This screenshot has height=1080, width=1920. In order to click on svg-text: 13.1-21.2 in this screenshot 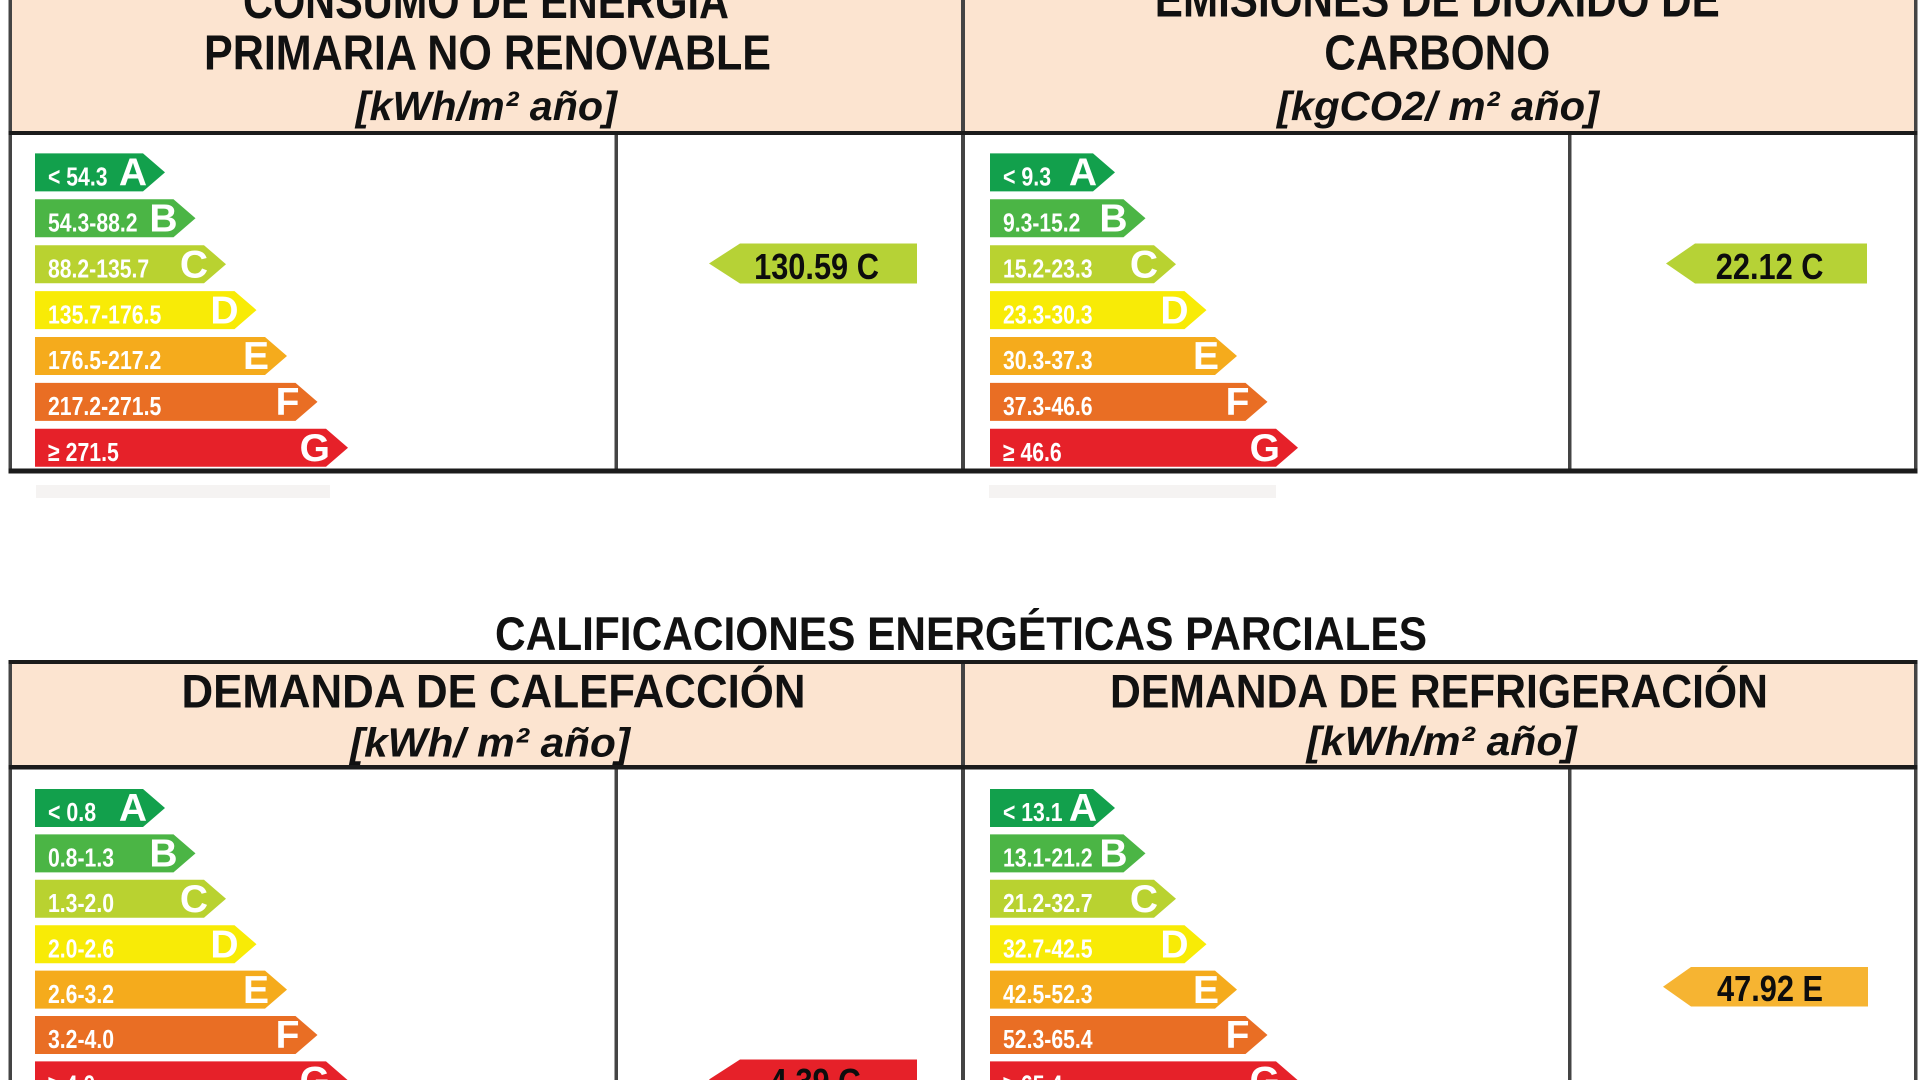, I will do `click(1048, 858)`.